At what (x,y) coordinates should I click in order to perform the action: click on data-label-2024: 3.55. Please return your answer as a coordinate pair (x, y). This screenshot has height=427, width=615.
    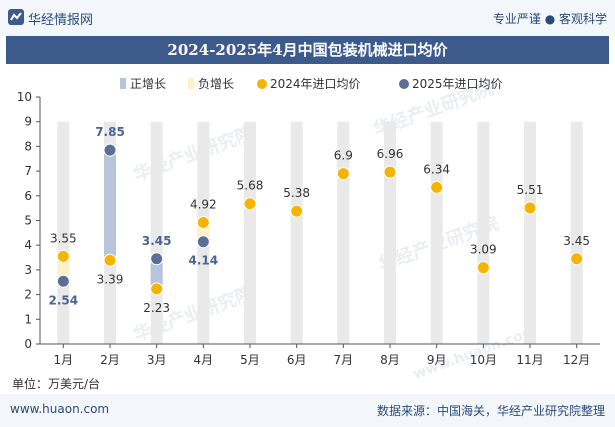
    Looking at the image, I should click on (63, 238).